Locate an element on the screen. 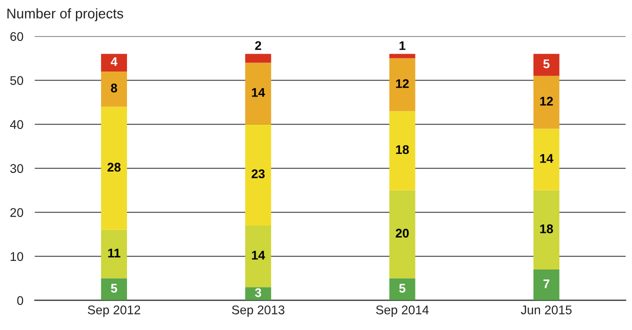  data-label: 11 is located at coordinates (114, 253).